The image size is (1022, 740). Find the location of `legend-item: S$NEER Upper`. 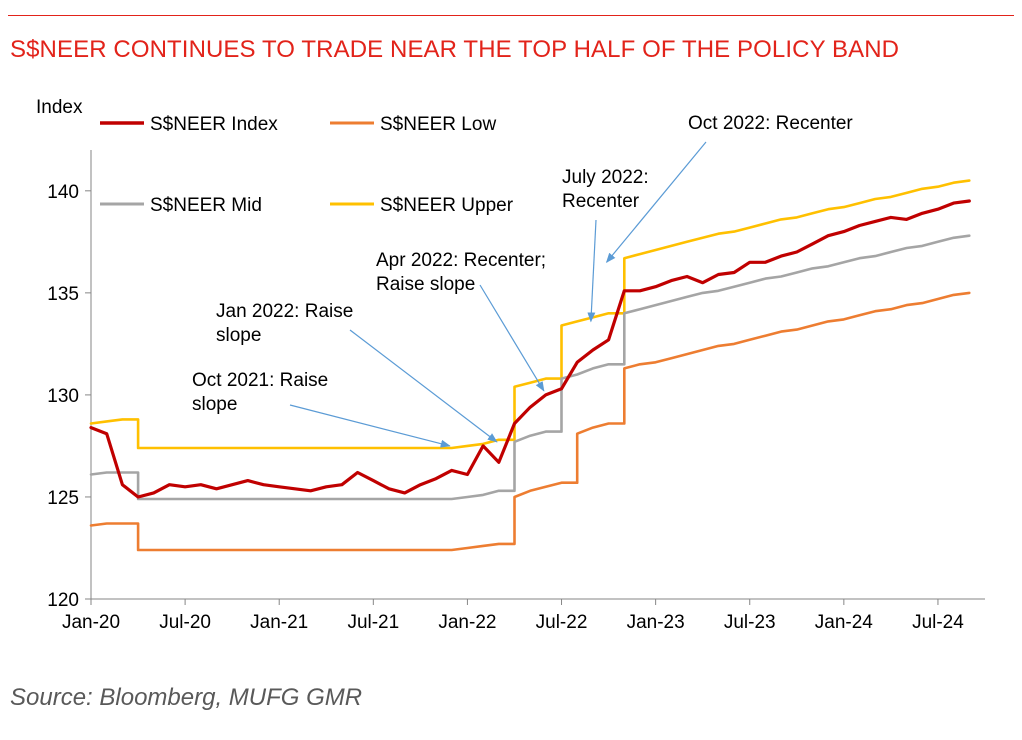

legend-item: S$NEER Upper is located at coordinates (422, 205).